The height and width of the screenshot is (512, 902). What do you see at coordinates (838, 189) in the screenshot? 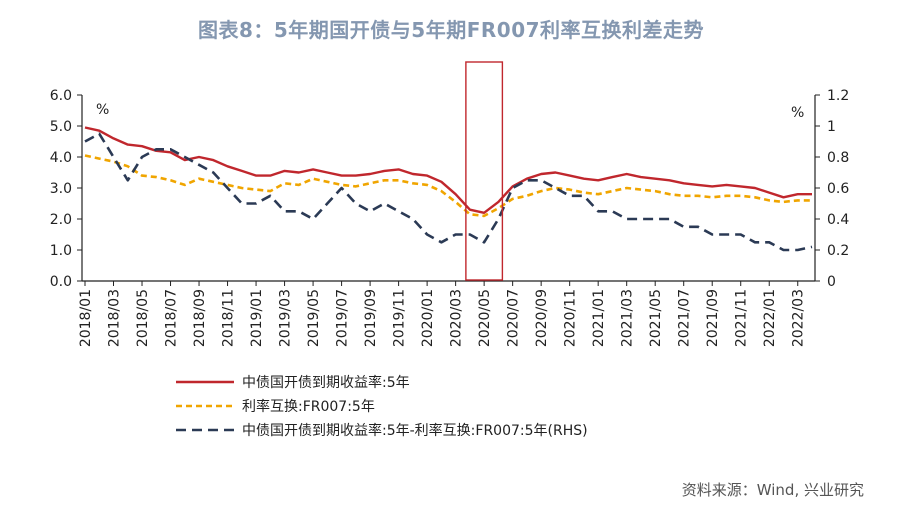
I see `right-tick-label: 0.6` at bounding box center [838, 189].